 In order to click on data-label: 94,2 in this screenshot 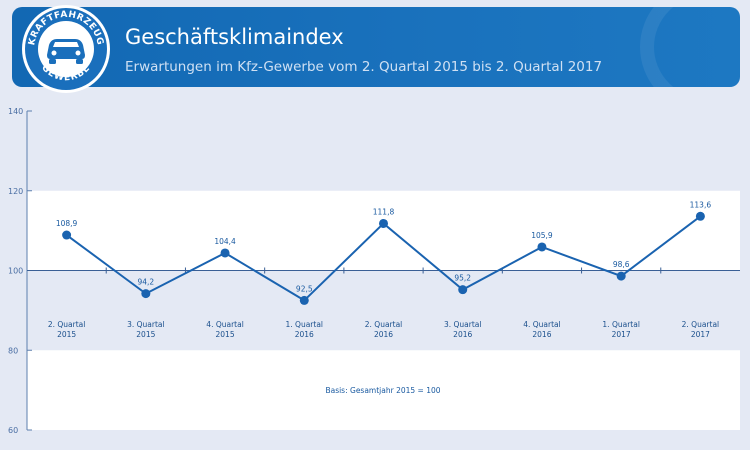, I will do `click(145, 282)`.